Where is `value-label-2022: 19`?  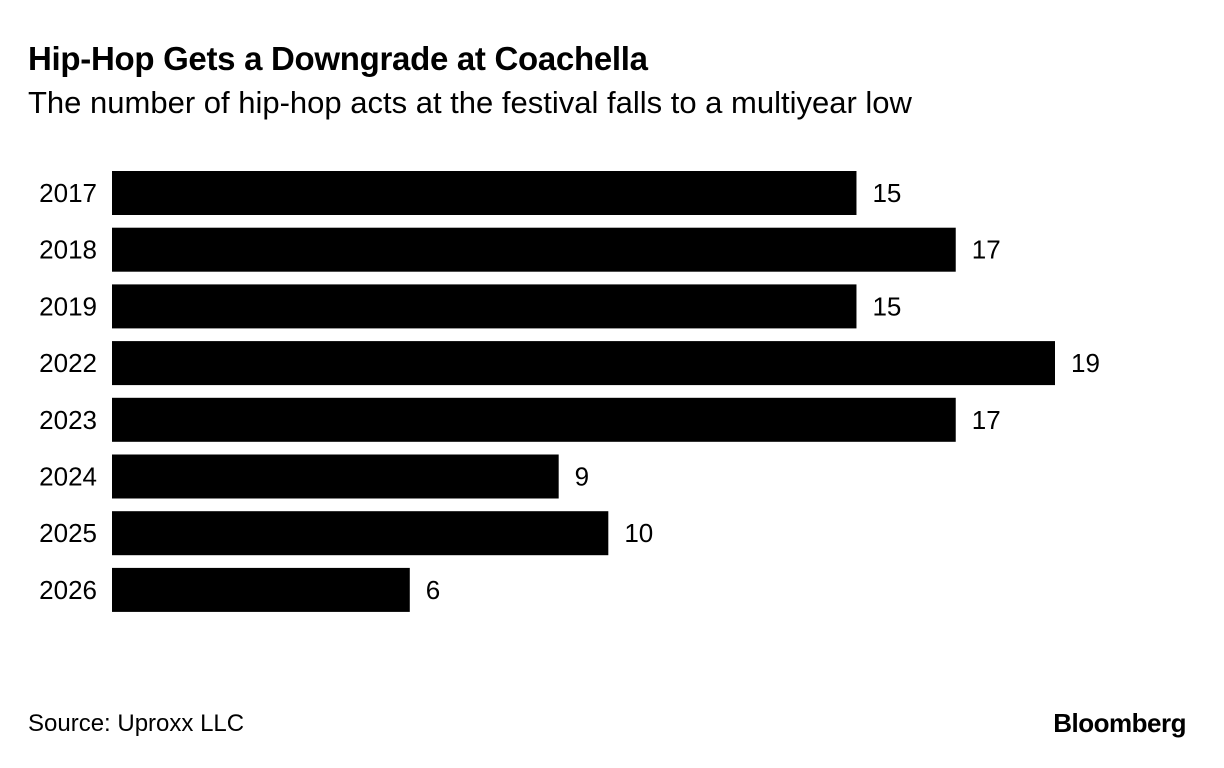
value-label-2022: 19 is located at coordinates (1085, 363).